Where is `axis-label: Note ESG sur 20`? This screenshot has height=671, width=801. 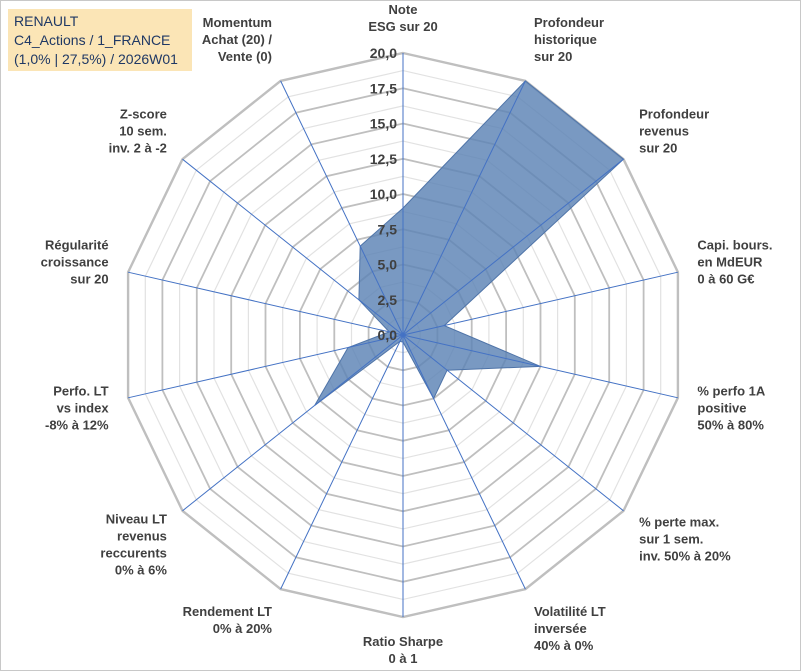 axis-label: Note ESG sur 20 is located at coordinates (402, 18).